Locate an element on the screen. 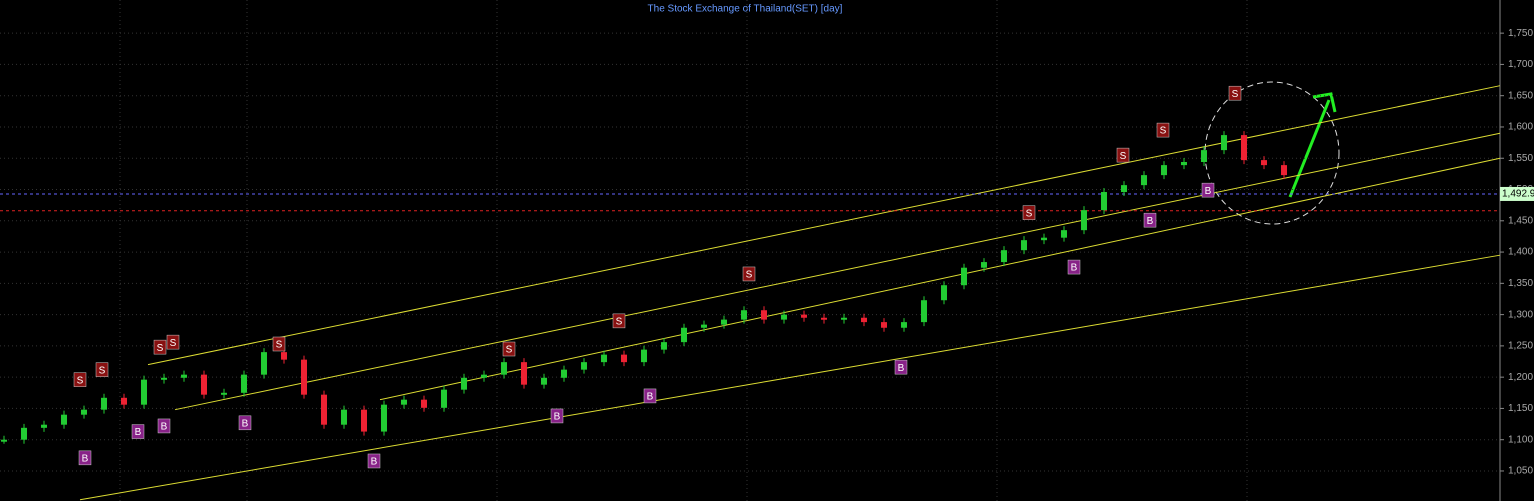 This screenshot has height=501, width=1534. highlight-circle is located at coordinates (1272, 153).